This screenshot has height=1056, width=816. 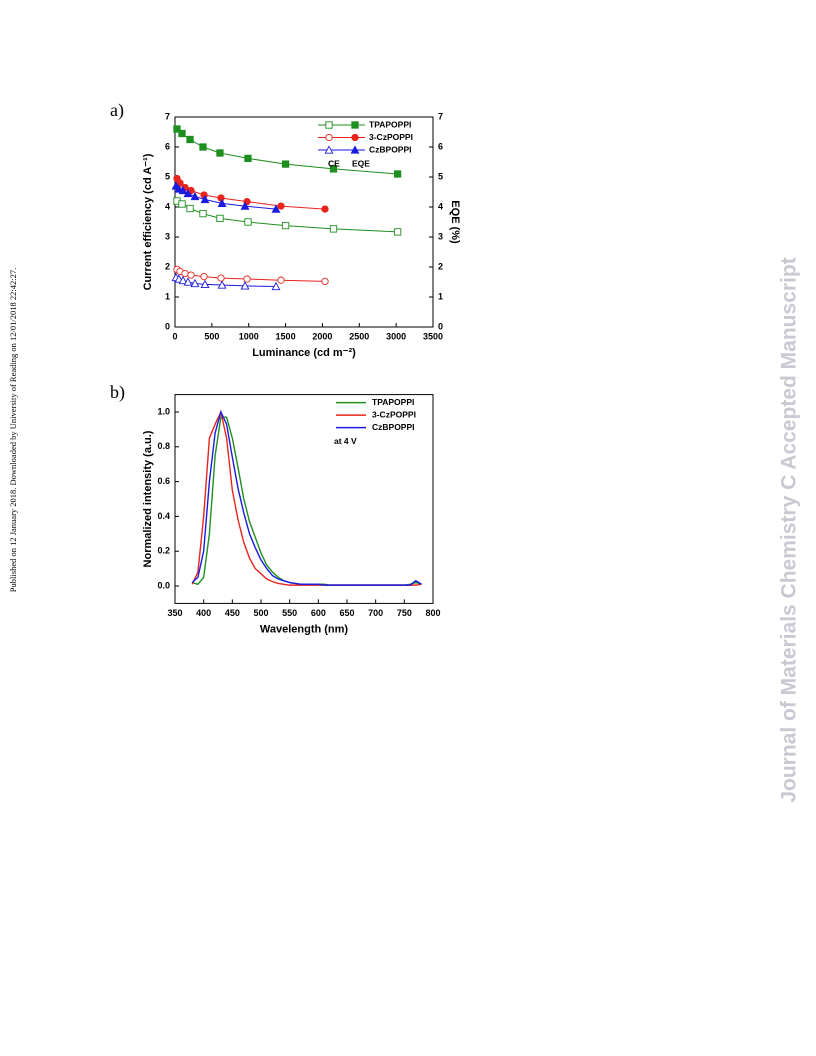 What do you see at coordinates (167, 296) in the screenshot?
I see `y-tick-label: 1` at bounding box center [167, 296].